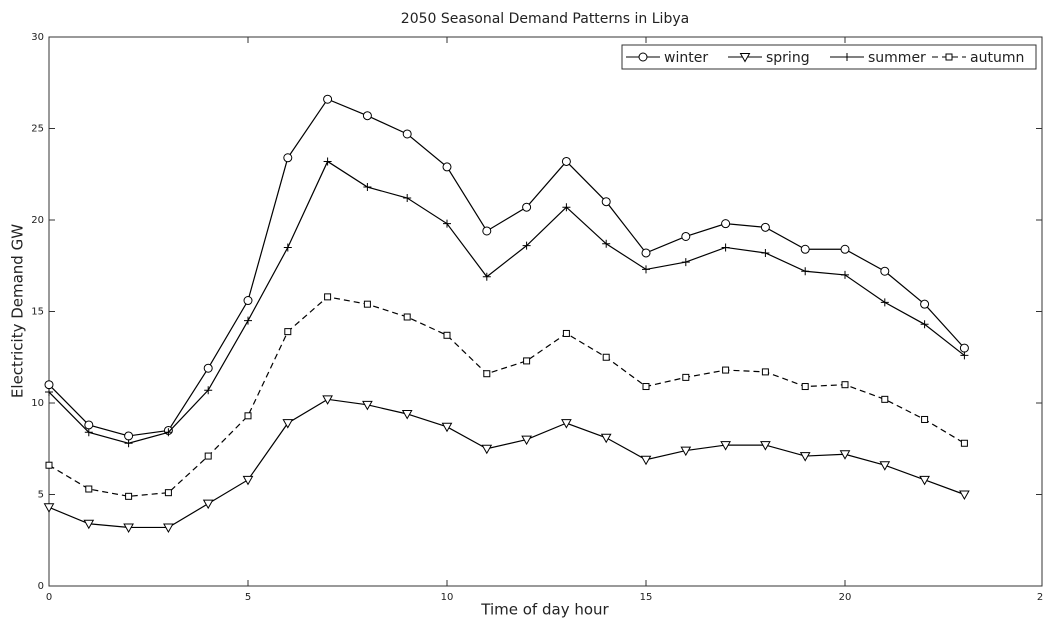  What do you see at coordinates (646, 597) in the screenshot?
I see `x-tick-label: 15` at bounding box center [646, 597].